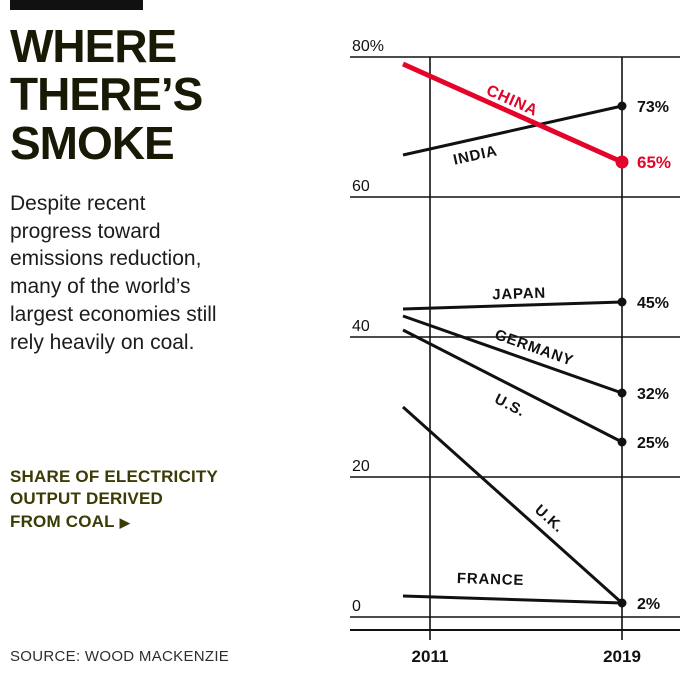 The image size is (700, 700). What do you see at coordinates (653, 443) in the screenshot?
I see `end-value-label: 25%` at bounding box center [653, 443].